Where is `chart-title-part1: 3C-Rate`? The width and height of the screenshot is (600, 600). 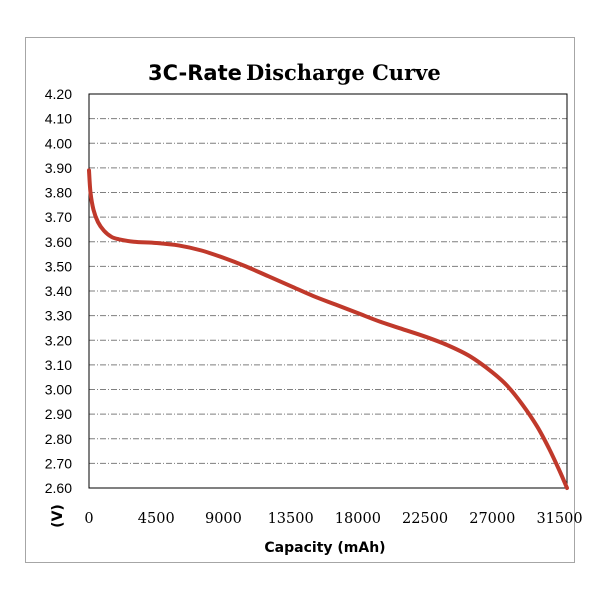 chart-title-part1: 3C-Rate is located at coordinates (195, 73).